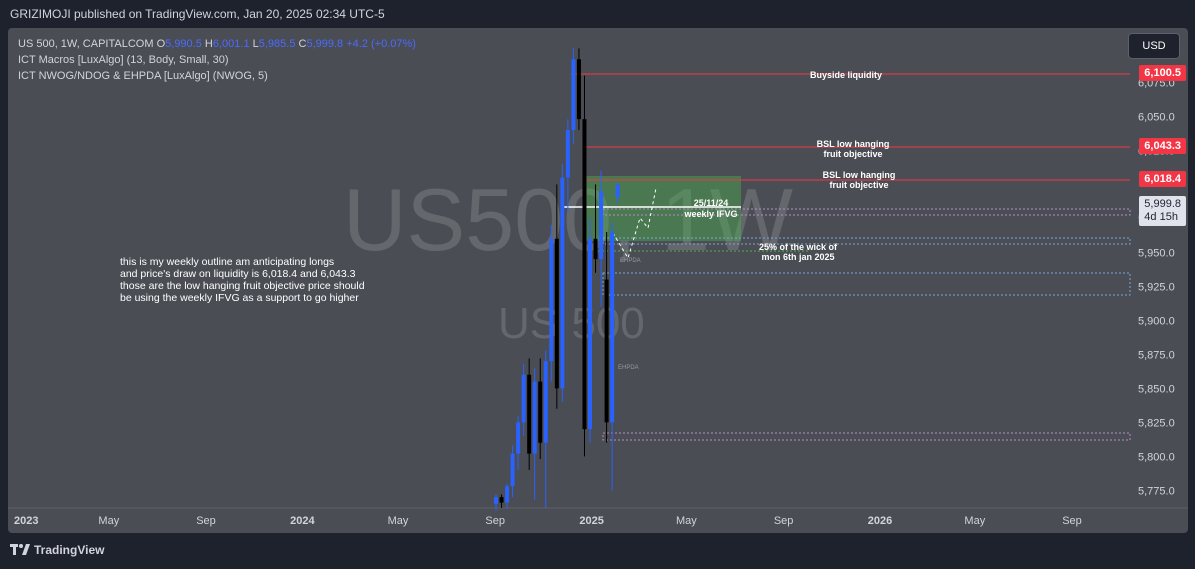 Image resolution: width=1195 pixels, height=569 pixels. I want to click on y-tick-label: 6,050.0, so click(1156, 117).